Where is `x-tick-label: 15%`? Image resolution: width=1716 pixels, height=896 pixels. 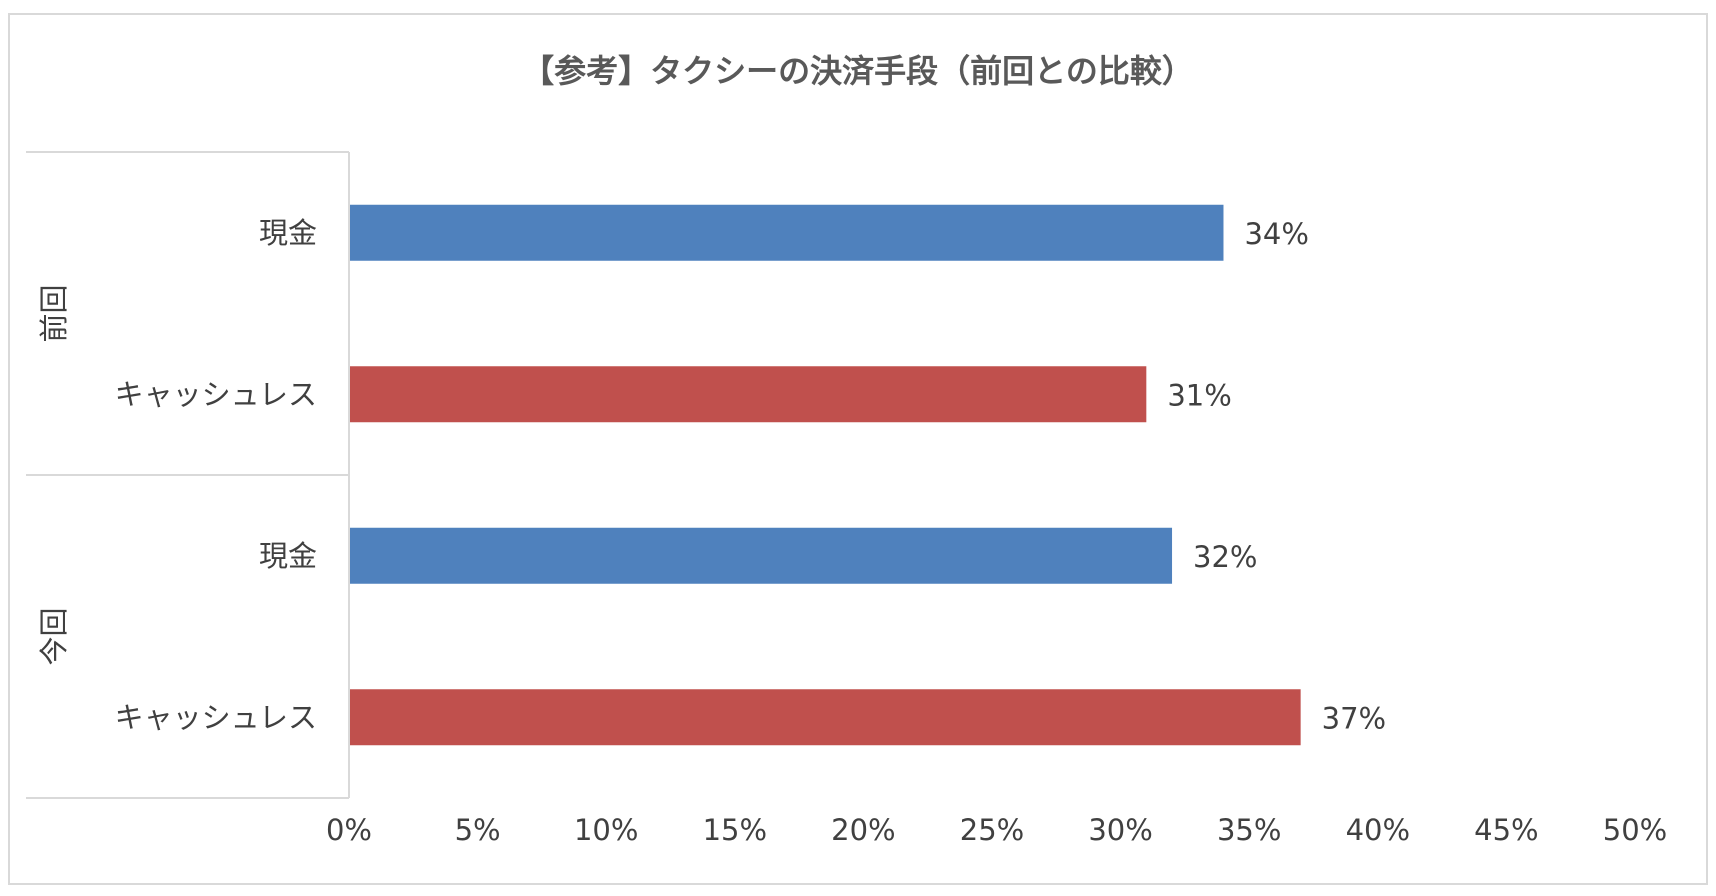 x-tick-label: 15% is located at coordinates (735, 830).